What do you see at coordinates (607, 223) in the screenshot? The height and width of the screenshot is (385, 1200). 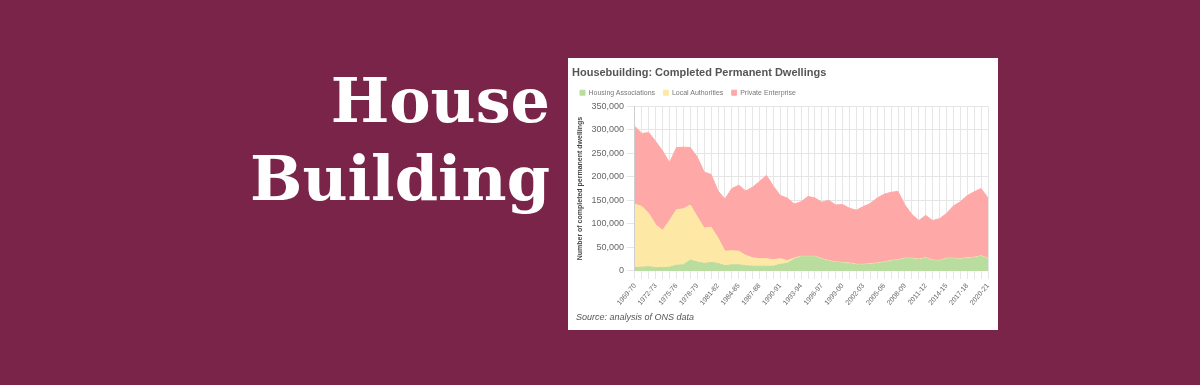 I see `y-tick-label: 100,000` at bounding box center [607, 223].